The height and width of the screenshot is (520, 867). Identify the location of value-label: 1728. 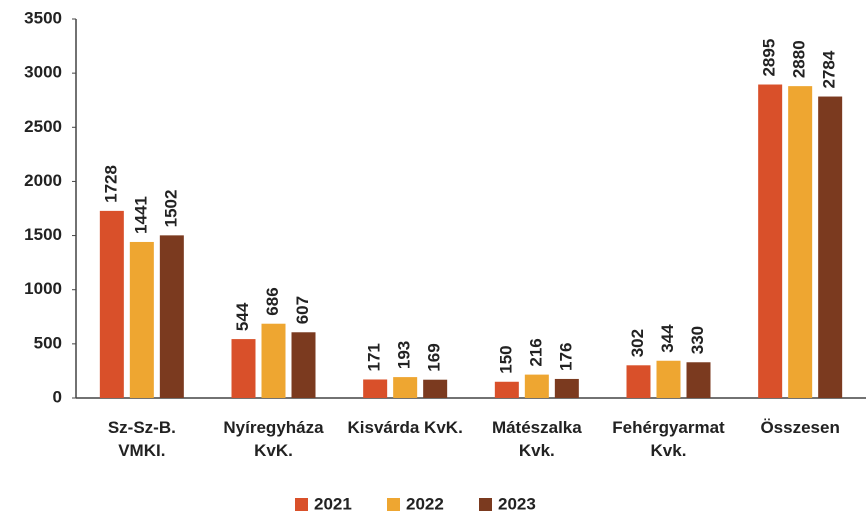
(110, 184).